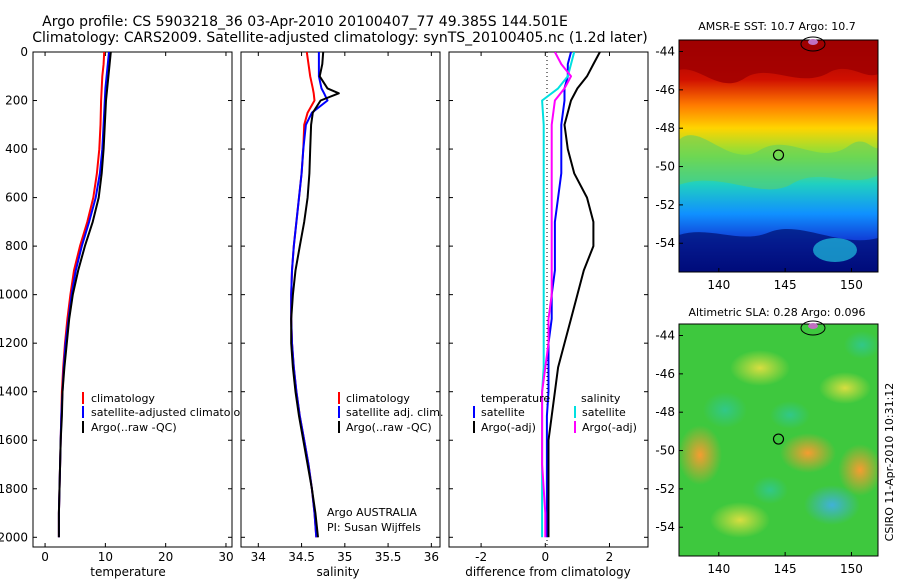 This screenshot has width=900, height=580. Describe the element at coordinates (14, 537) in the screenshot. I see `y-tick-label: 2000` at that location.